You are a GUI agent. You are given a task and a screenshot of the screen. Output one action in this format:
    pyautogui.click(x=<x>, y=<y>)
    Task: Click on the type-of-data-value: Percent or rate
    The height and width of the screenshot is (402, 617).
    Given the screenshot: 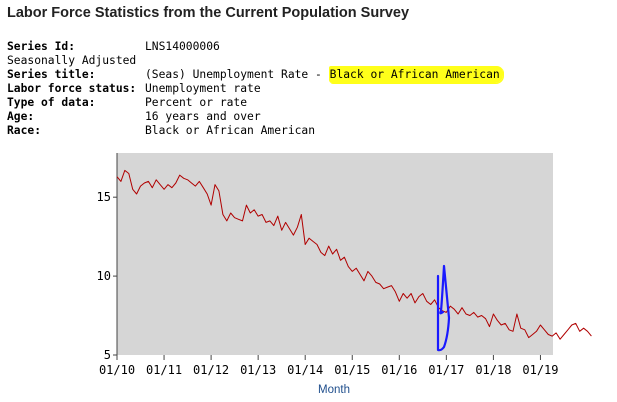 What is the action you would take?
    pyautogui.click(x=196, y=102)
    